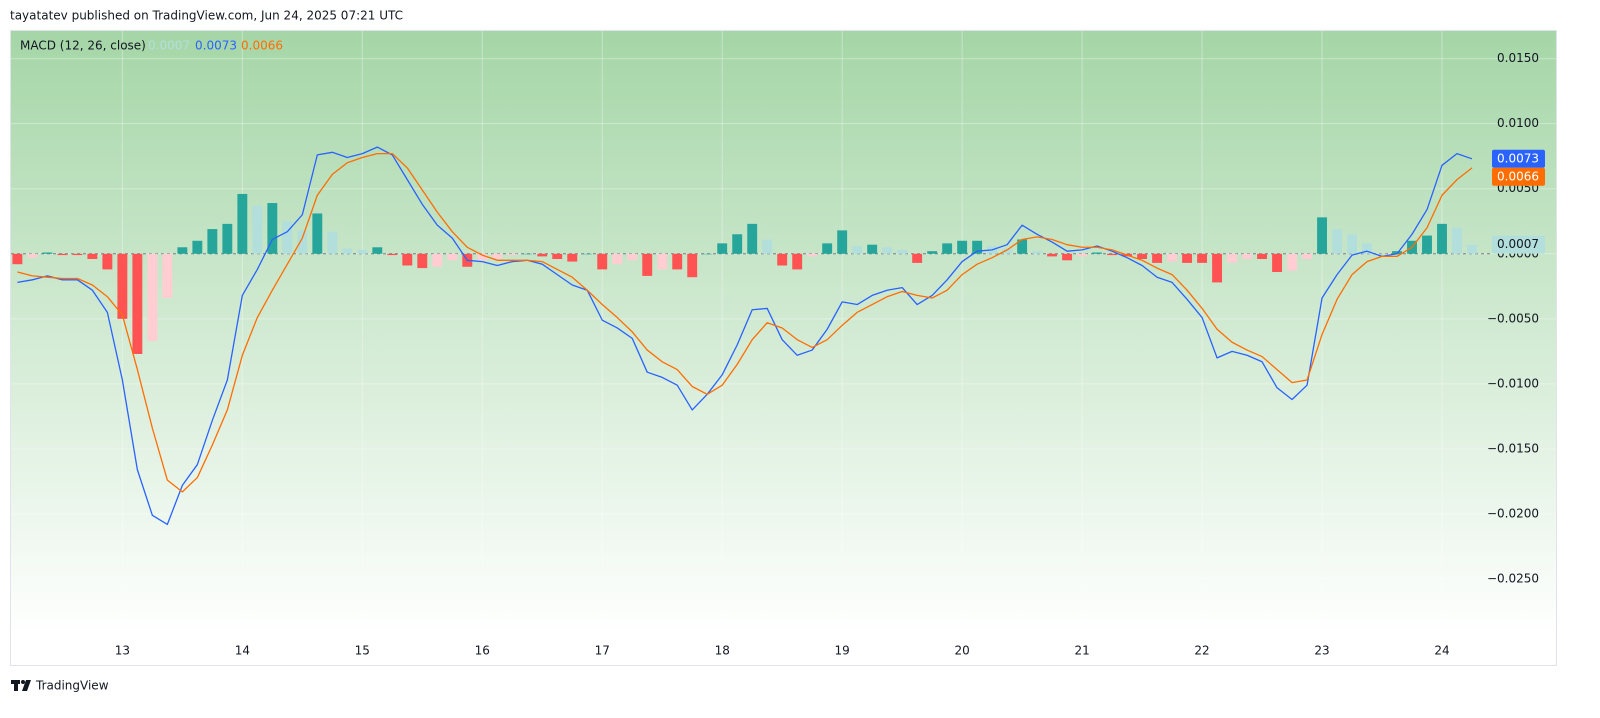 This screenshot has width=1600, height=718. I want to click on x-tick-label: 17, so click(602, 651).